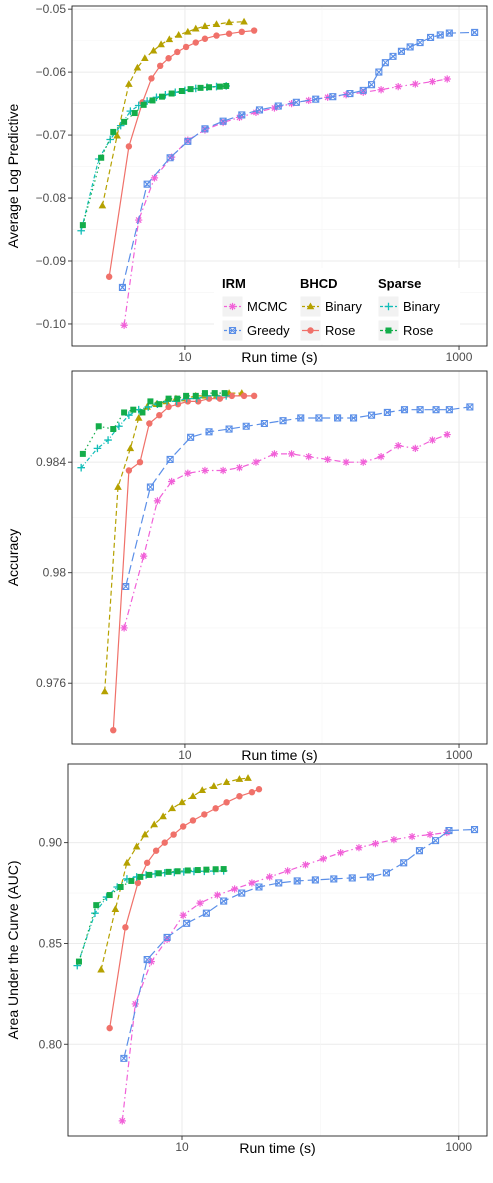 The width and height of the screenshot is (493, 1183). Describe the element at coordinates (51, 135) in the screenshot. I see `y-tick-label: −0.07` at that location.